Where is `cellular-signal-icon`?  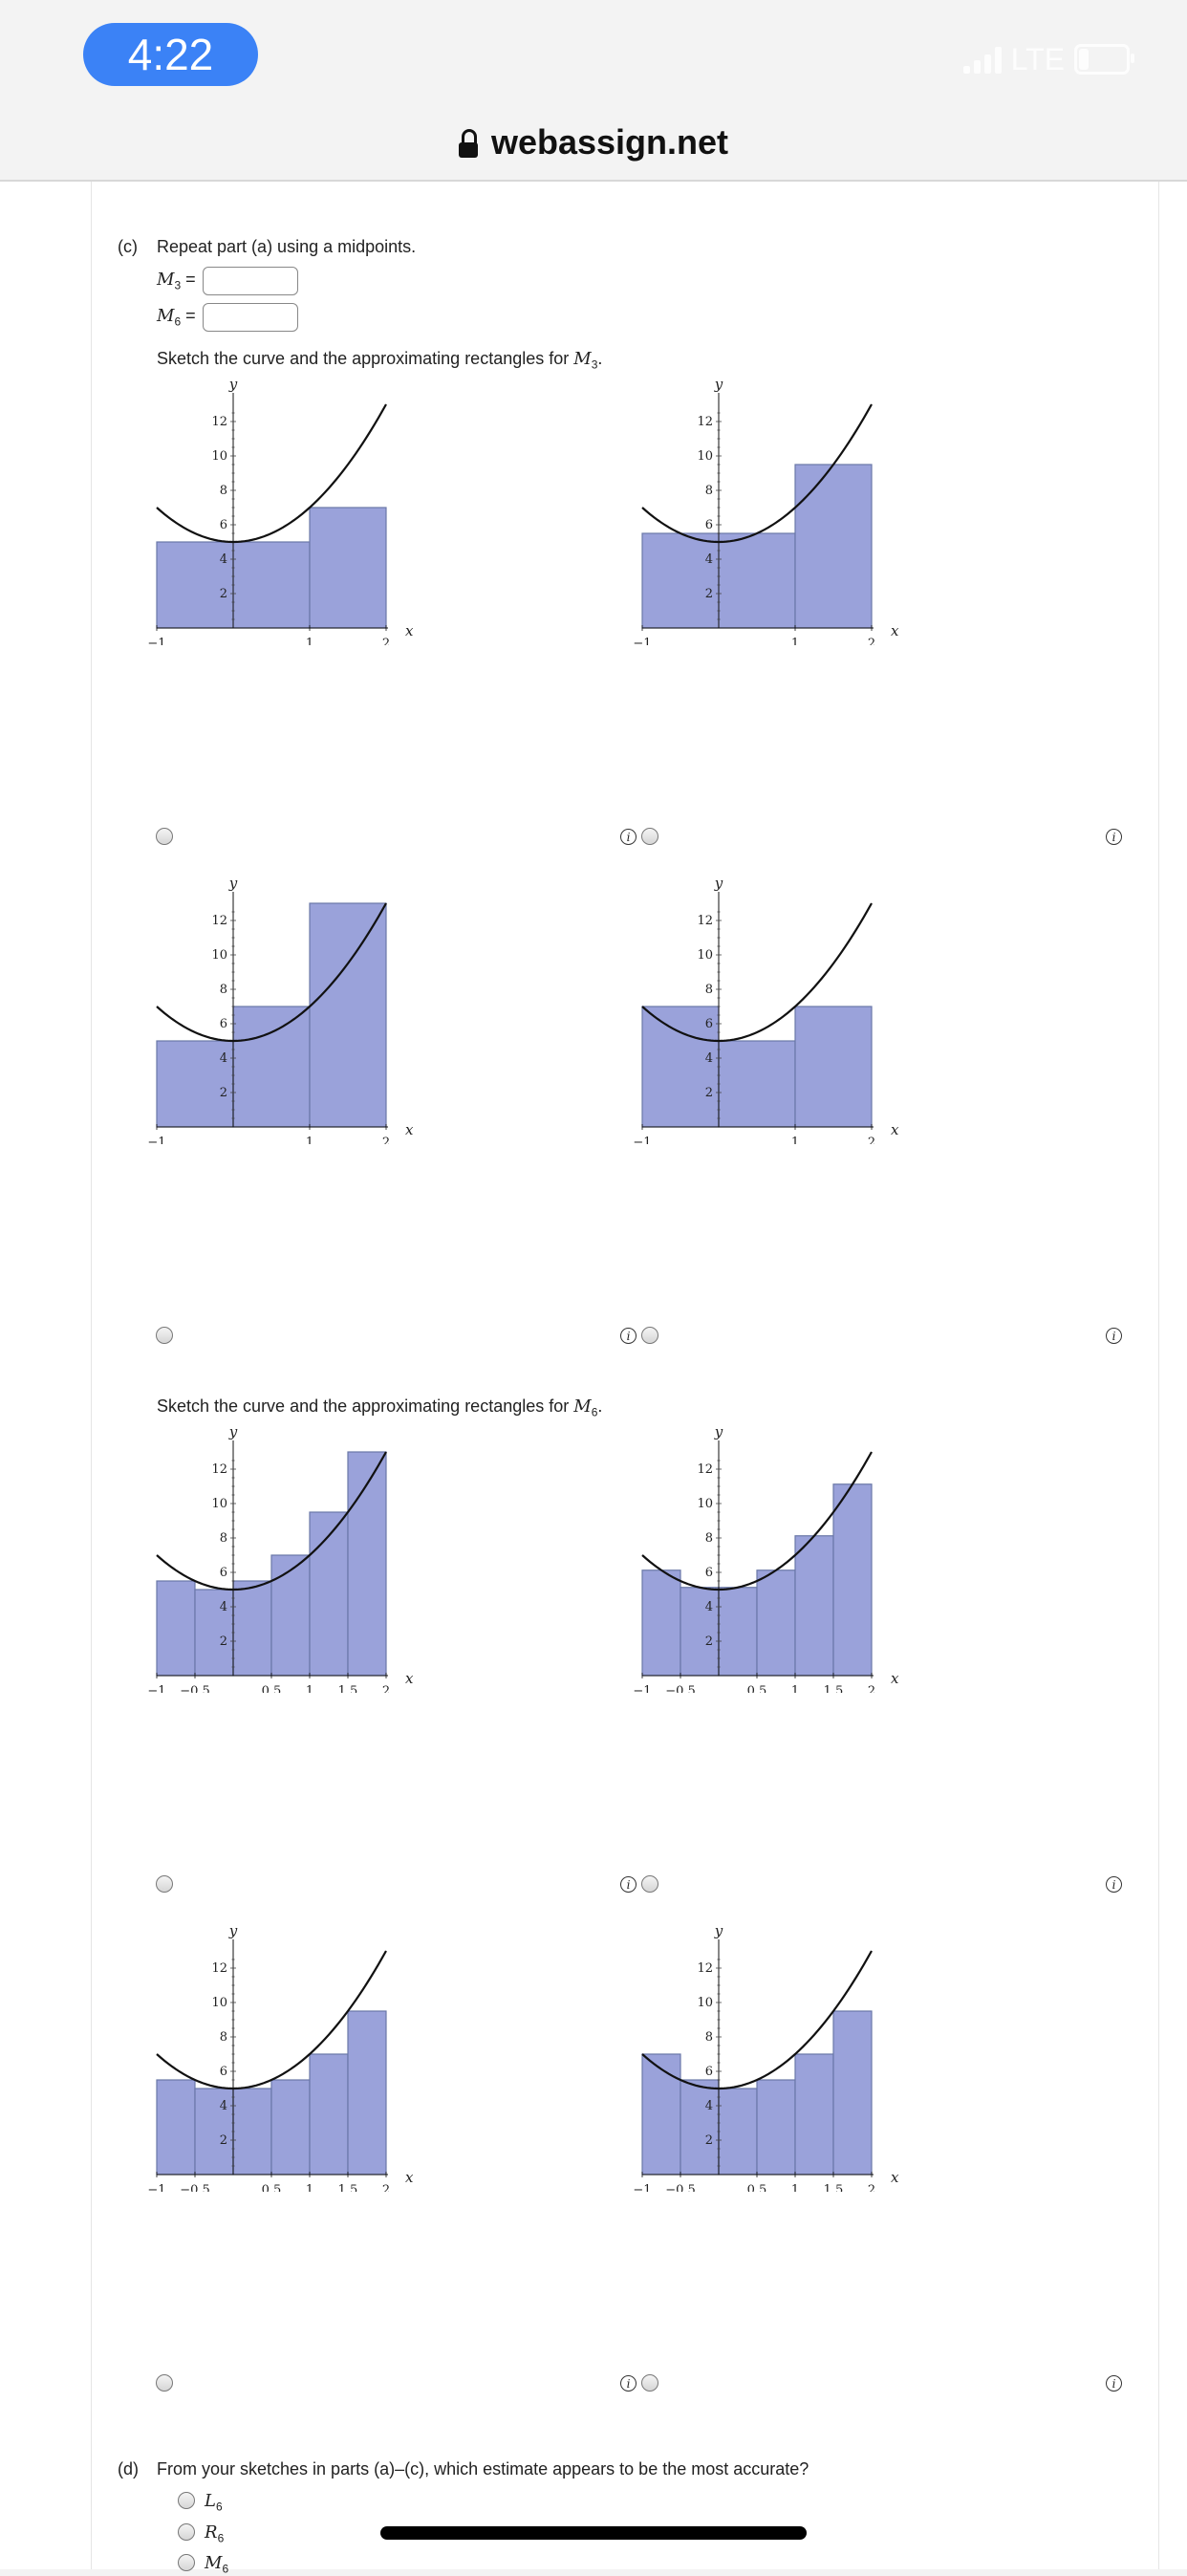 cellular-signal-icon is located at coordinates (982, 59).